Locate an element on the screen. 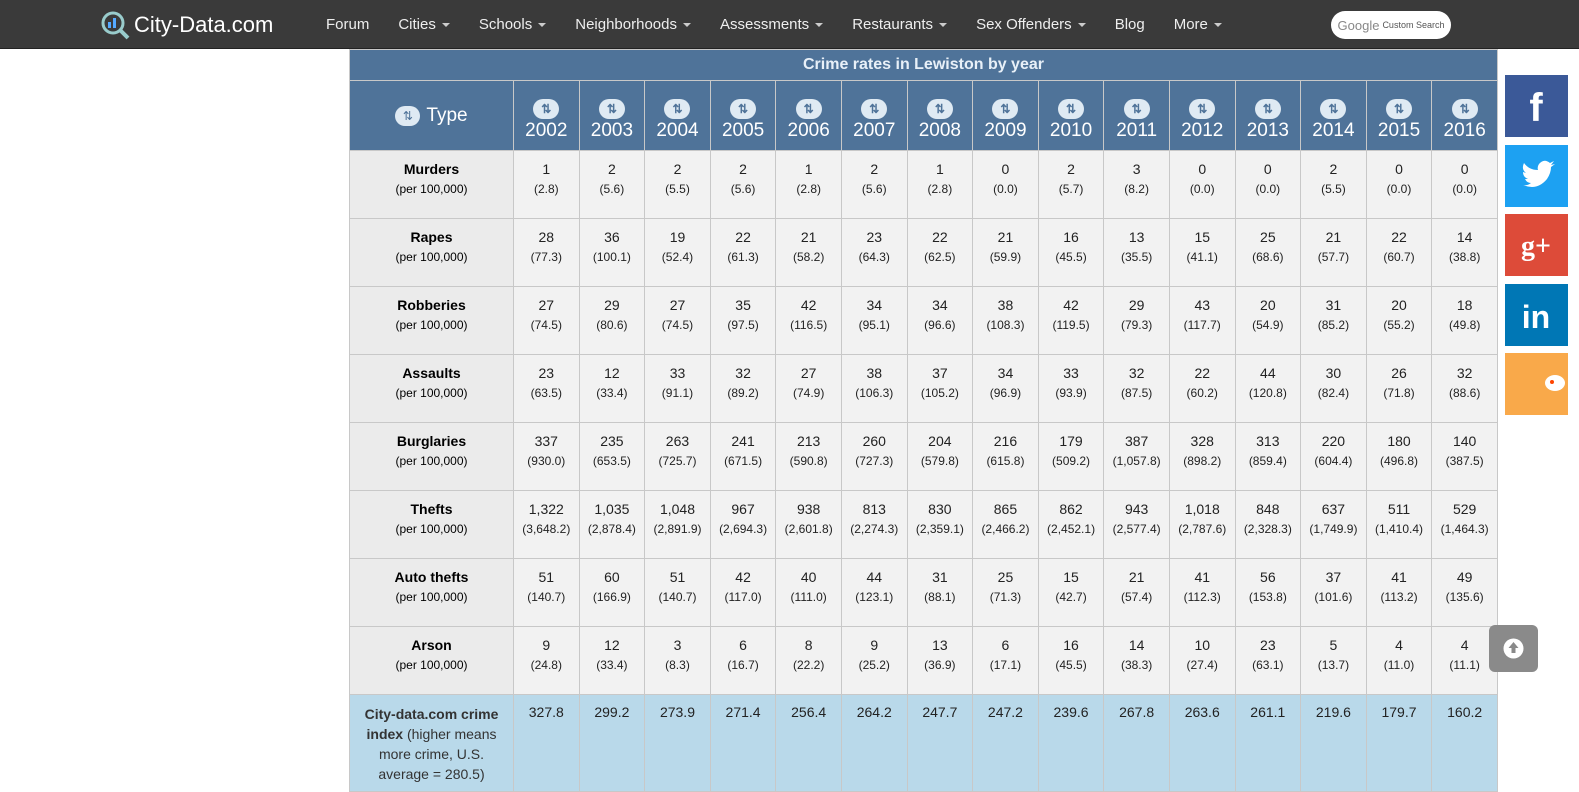 The image size is (1579, 792). crime-type-name: Auto thefts is located at coordinates (432, 577).